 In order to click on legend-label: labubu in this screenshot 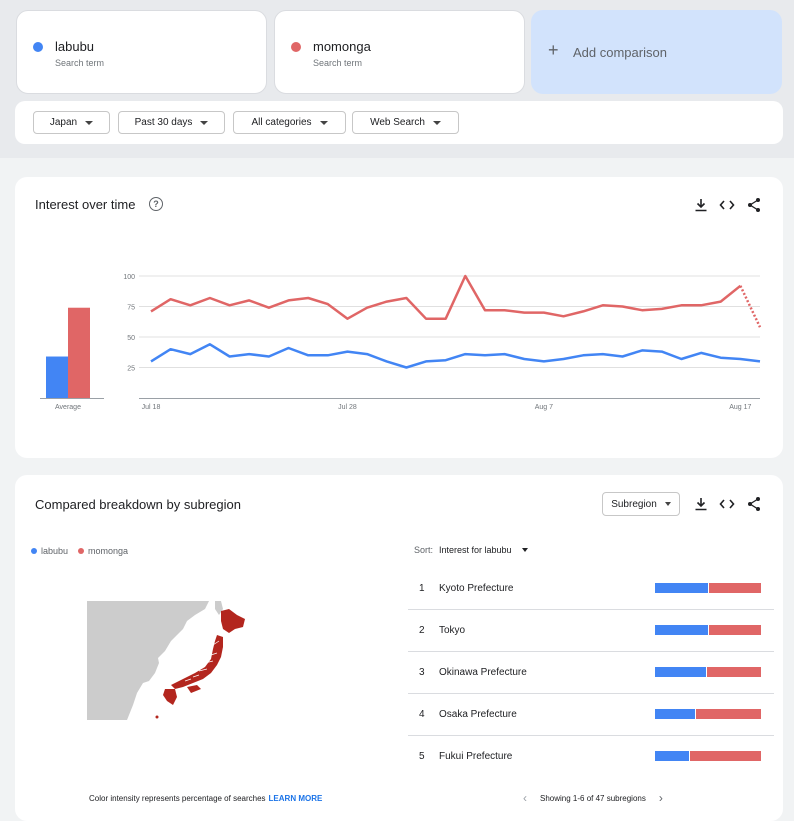, I will do `click(55, 551)`.